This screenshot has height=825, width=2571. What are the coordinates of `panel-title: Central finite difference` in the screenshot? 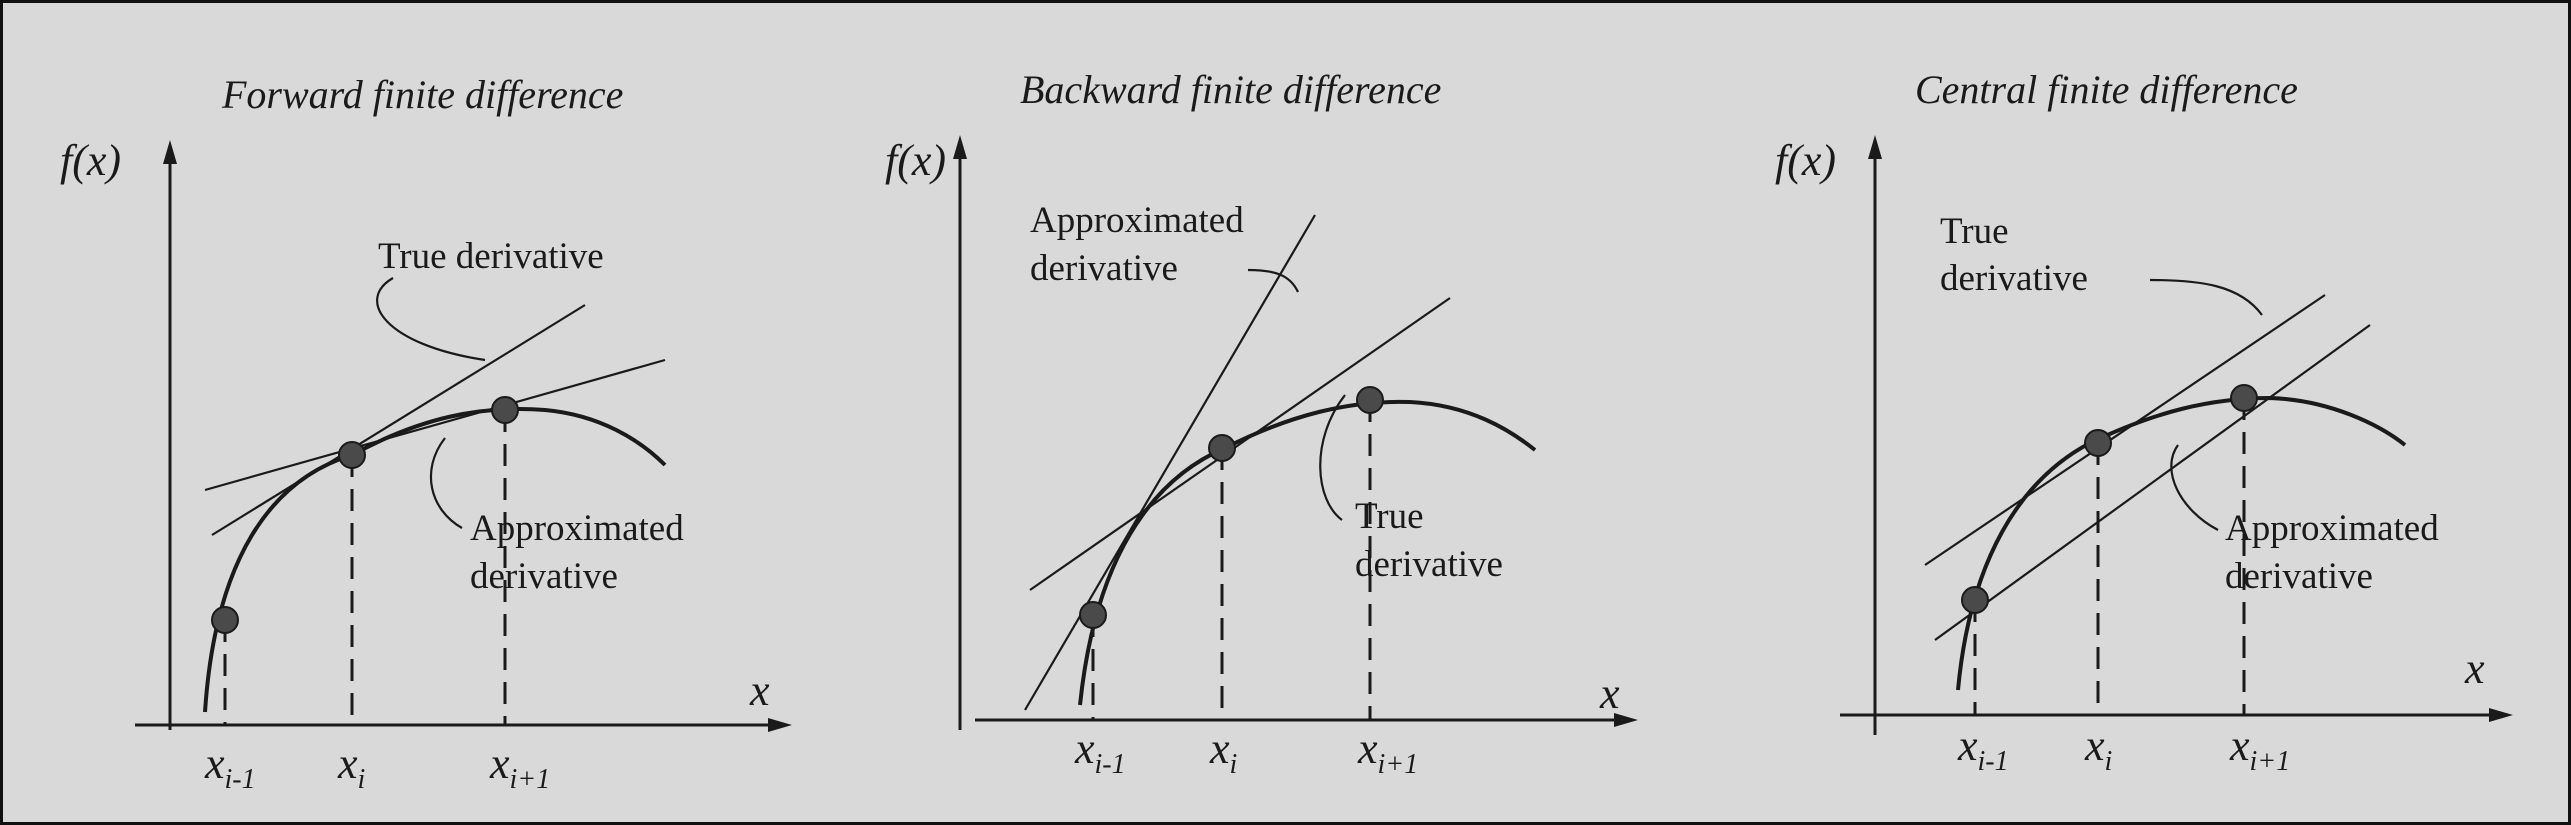 It's located at (2106, 89).